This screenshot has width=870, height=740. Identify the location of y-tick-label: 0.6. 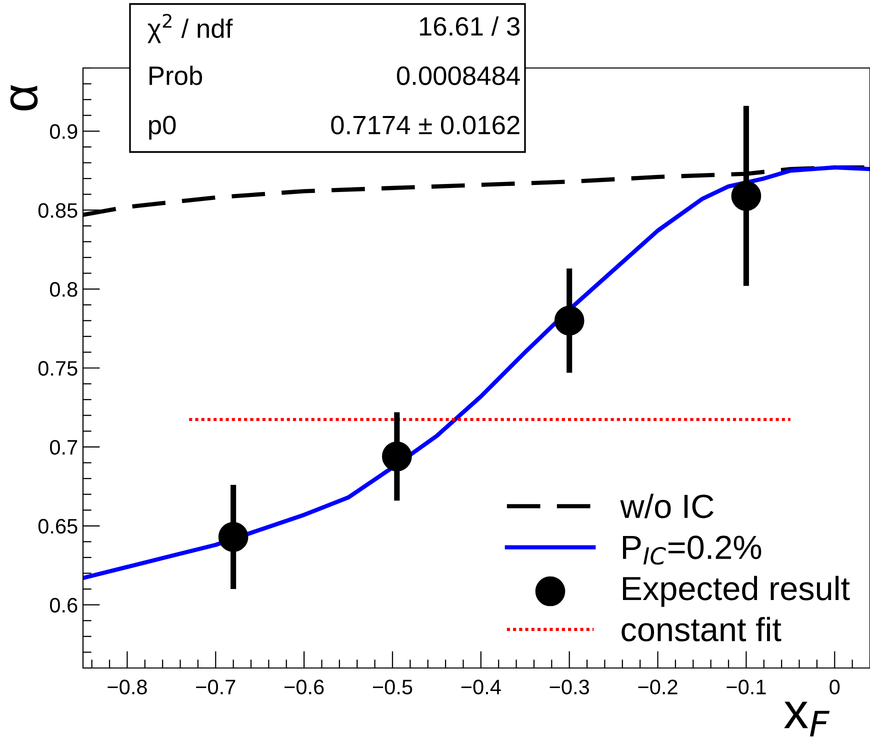
(64, 605).